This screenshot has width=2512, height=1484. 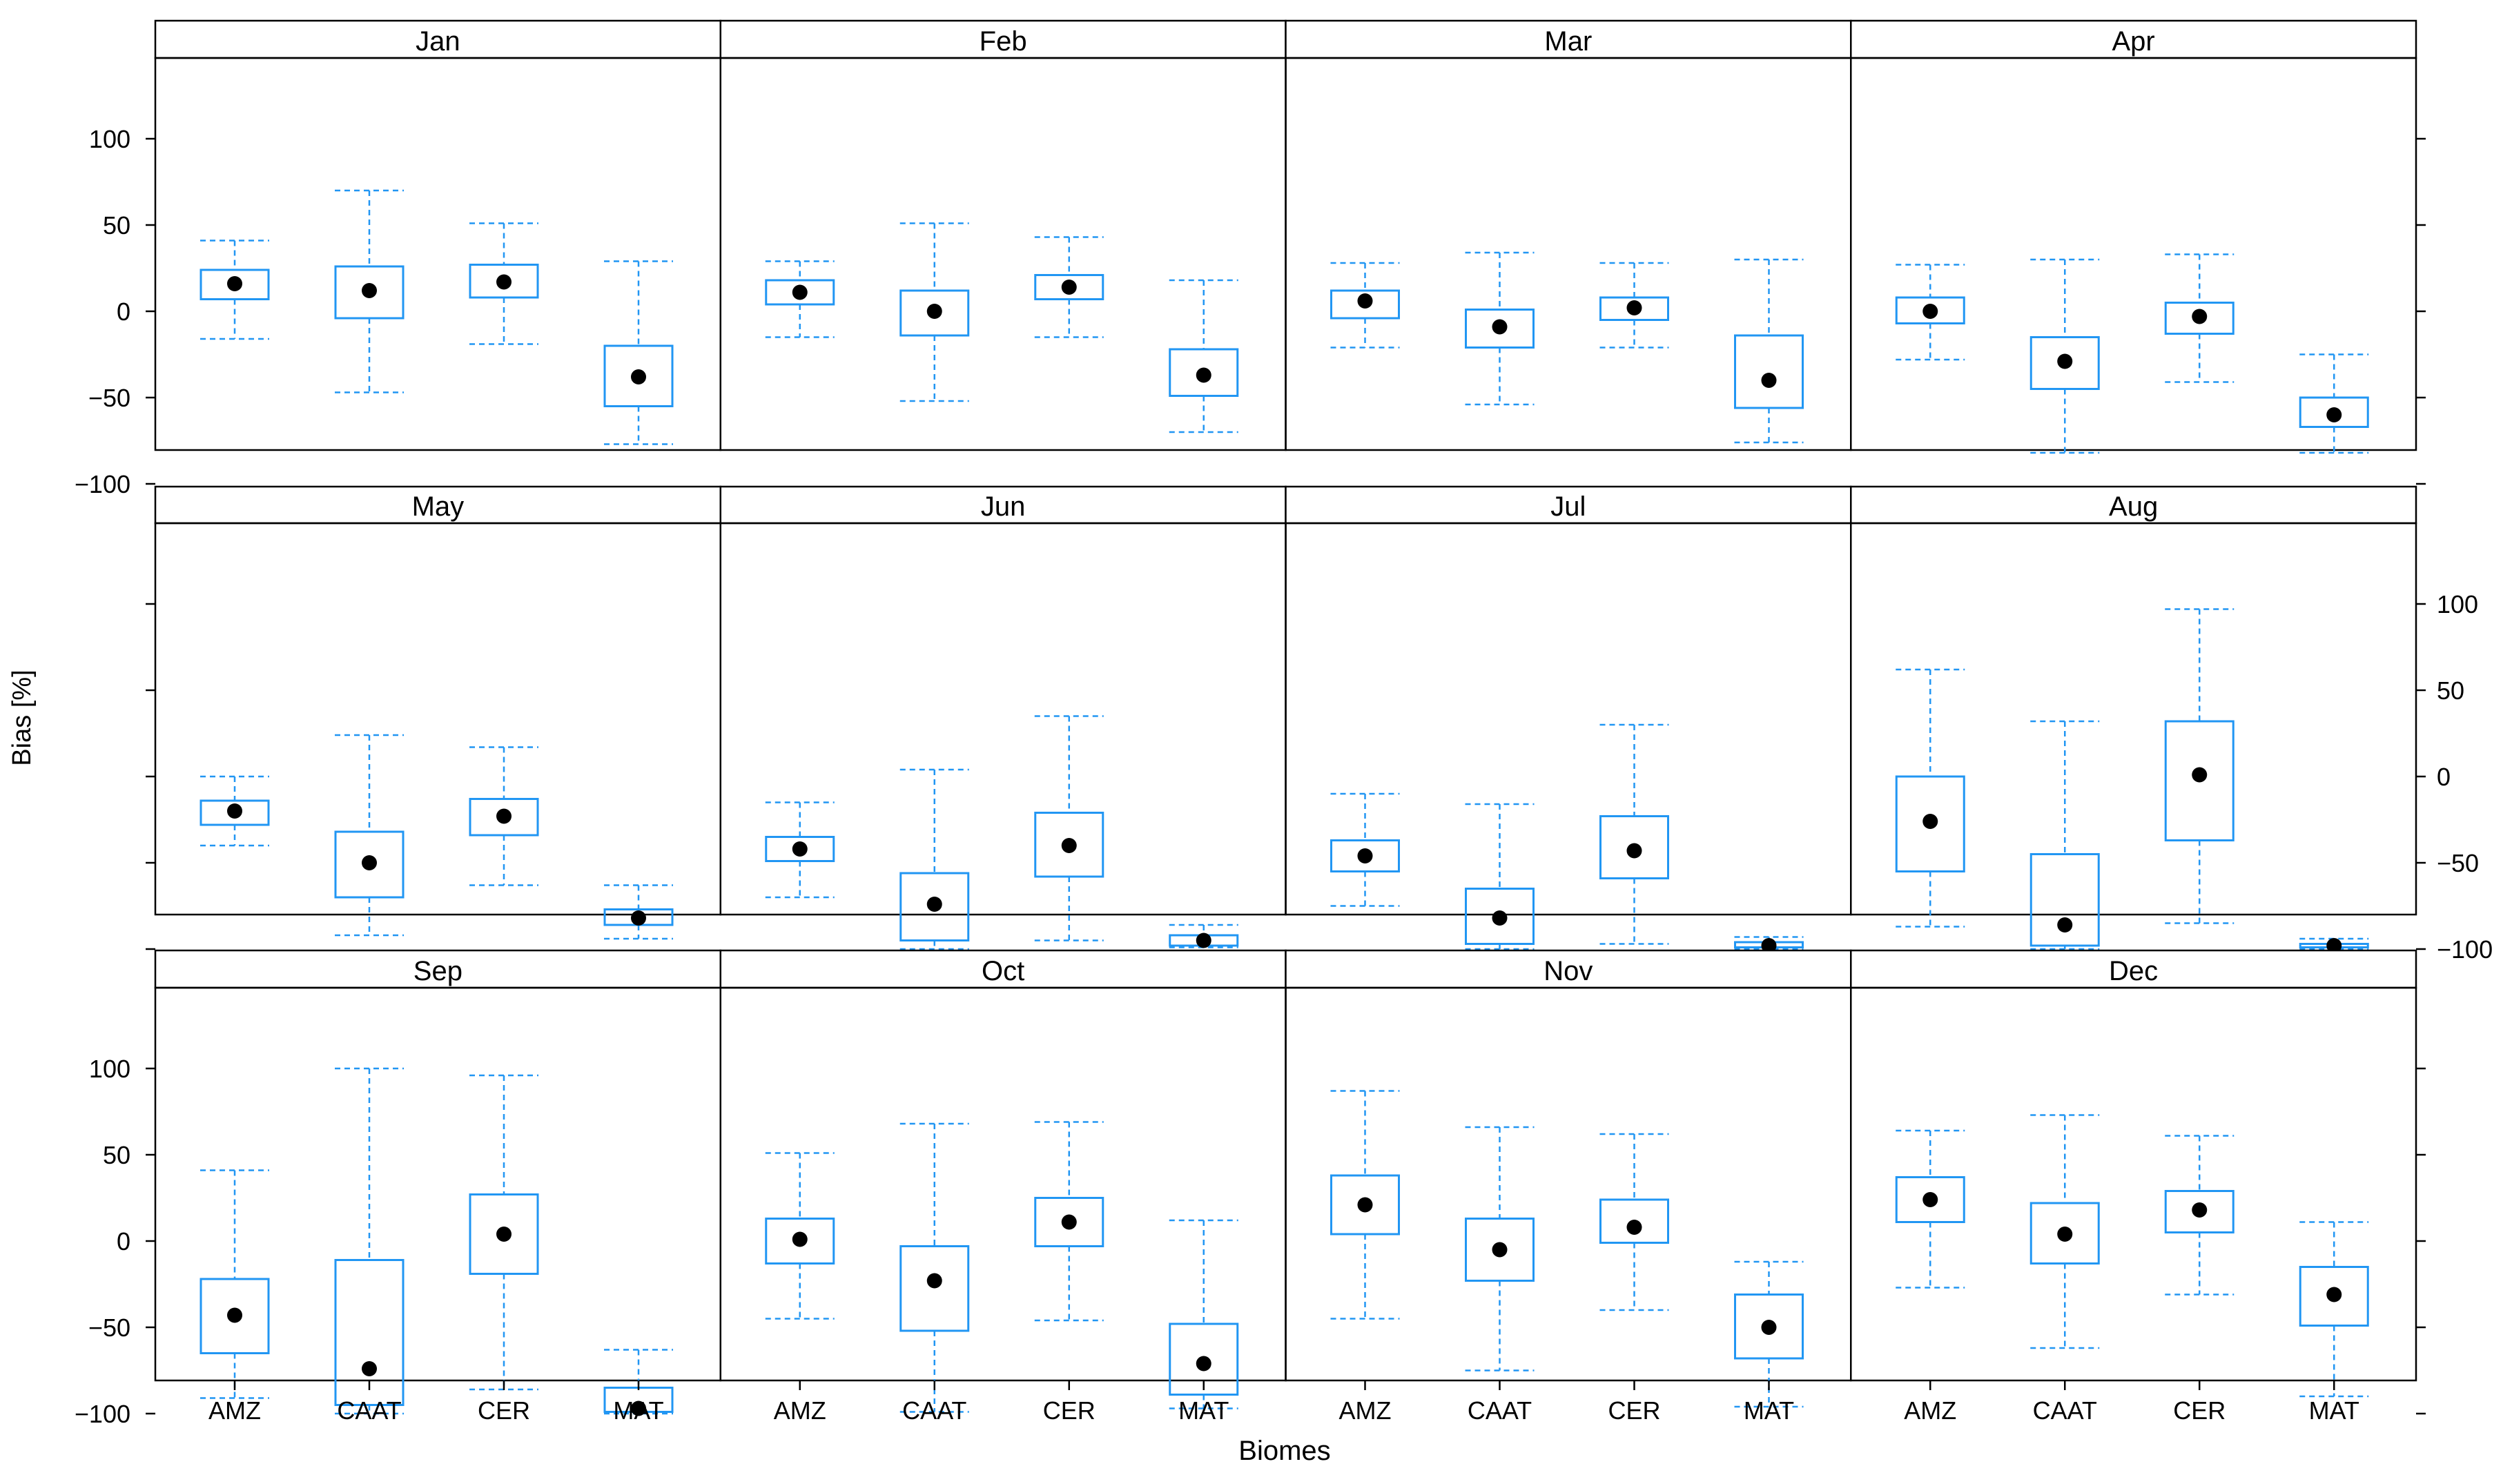 I want to click on median-dot-feb-amz, so click(x=800, y=292).